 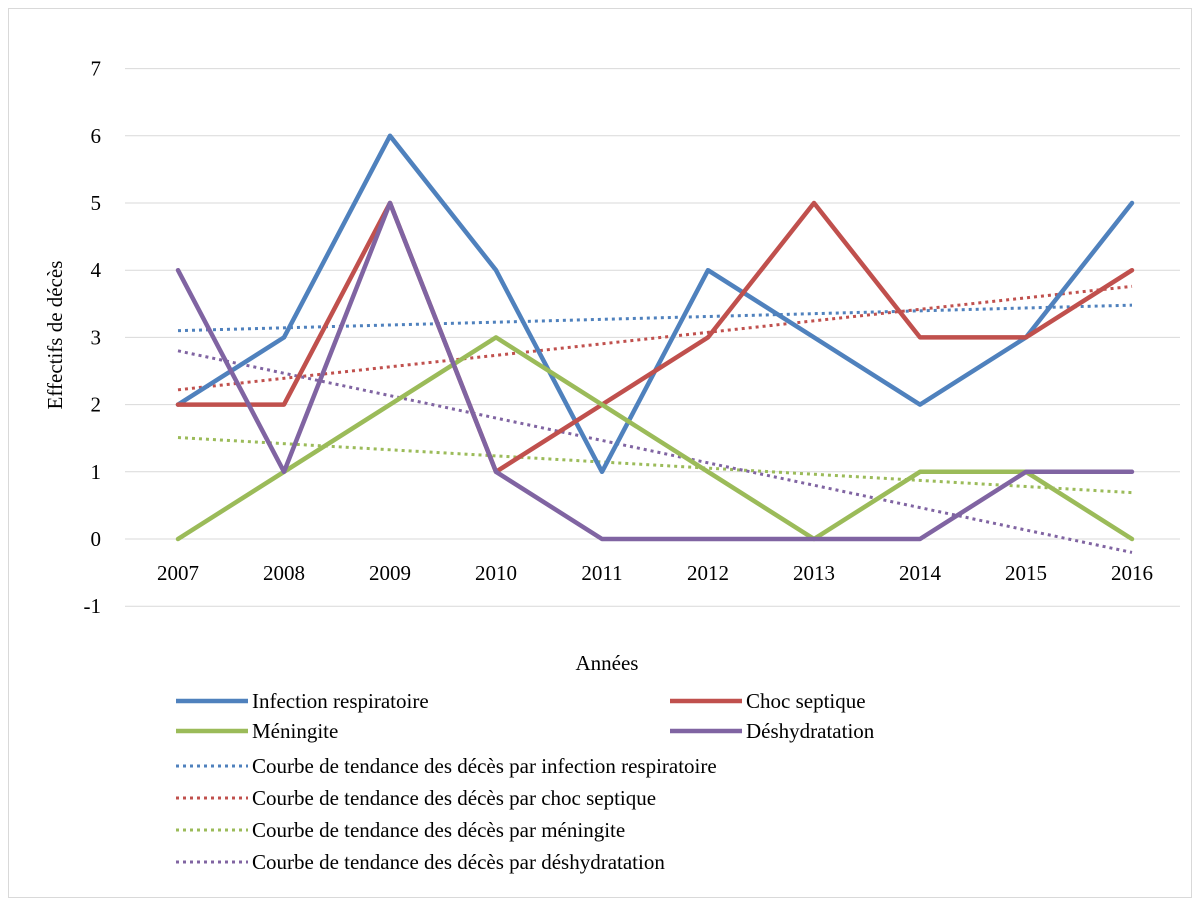 I want to click on y-tick-label: 1, so click(x=96, y=472).